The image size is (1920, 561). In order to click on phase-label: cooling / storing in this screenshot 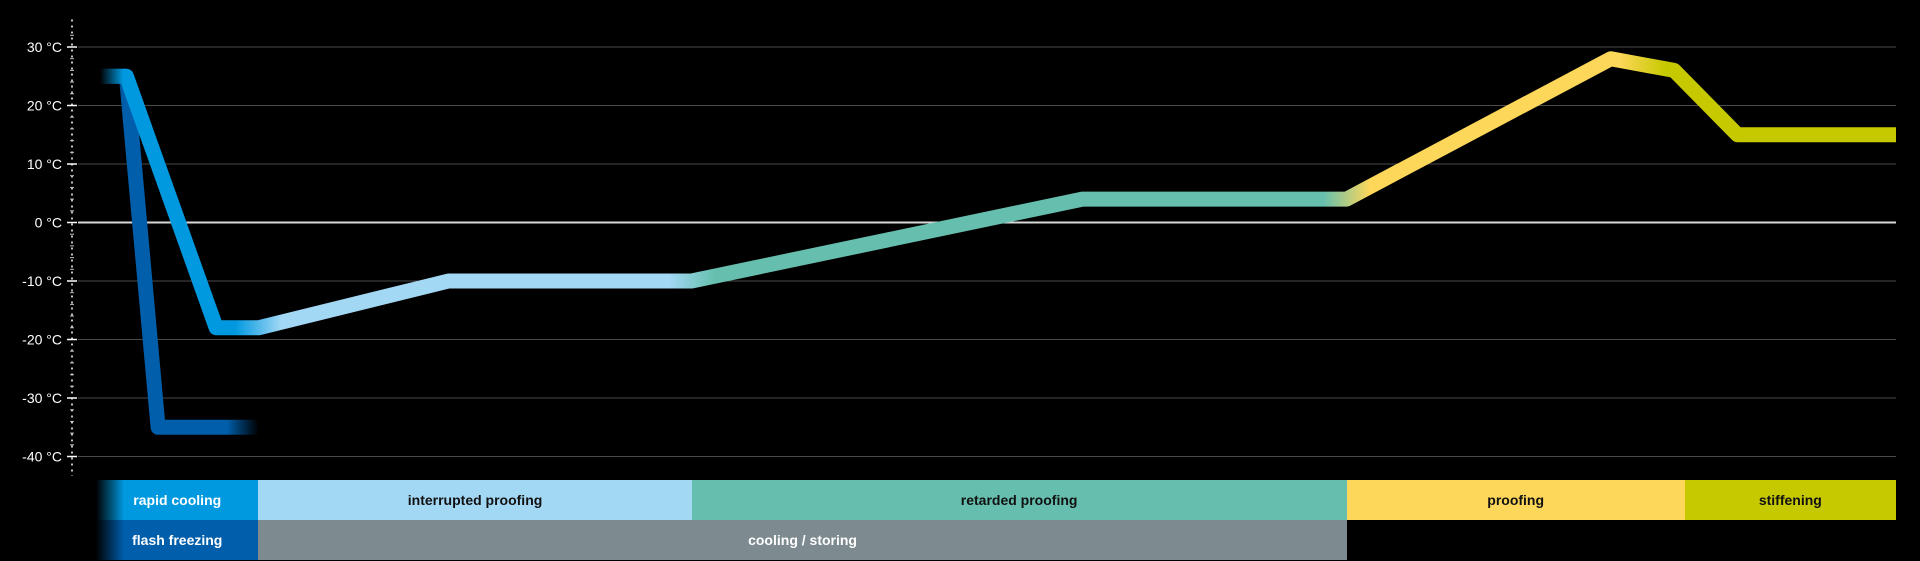, I will do `click(802, 540)`.